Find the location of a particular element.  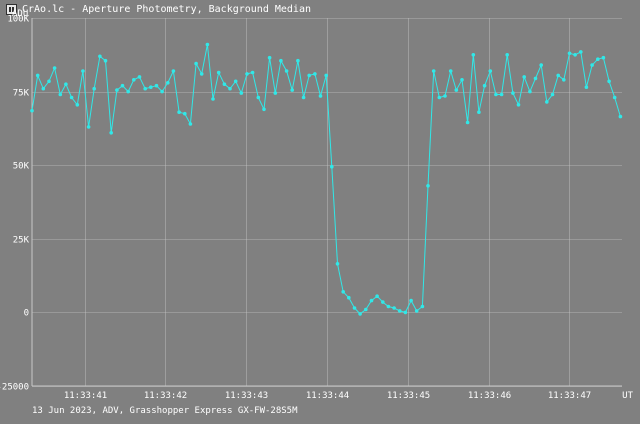

x-tick-label: 11:33:47 is located at coordinates (569, 396).